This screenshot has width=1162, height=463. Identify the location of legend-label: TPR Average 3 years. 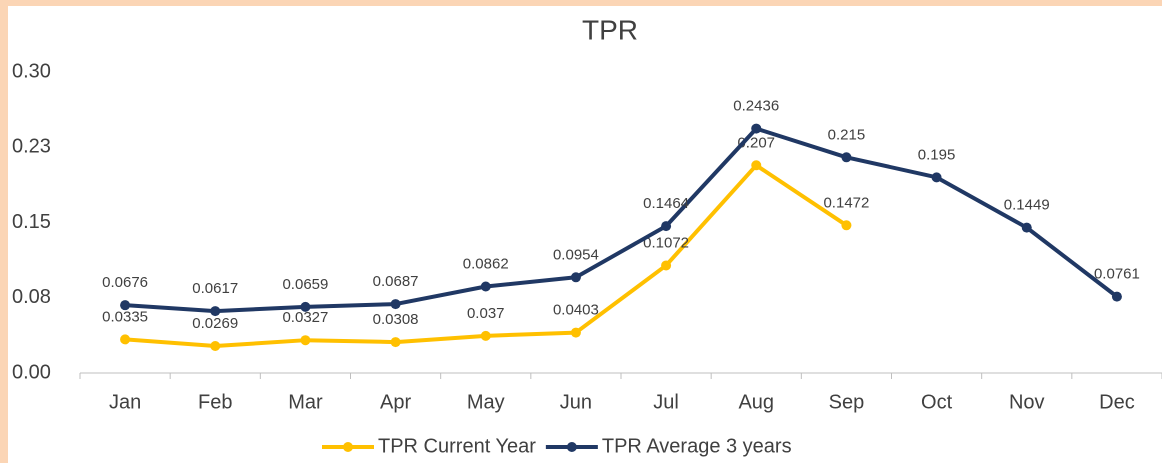
(697, 446).